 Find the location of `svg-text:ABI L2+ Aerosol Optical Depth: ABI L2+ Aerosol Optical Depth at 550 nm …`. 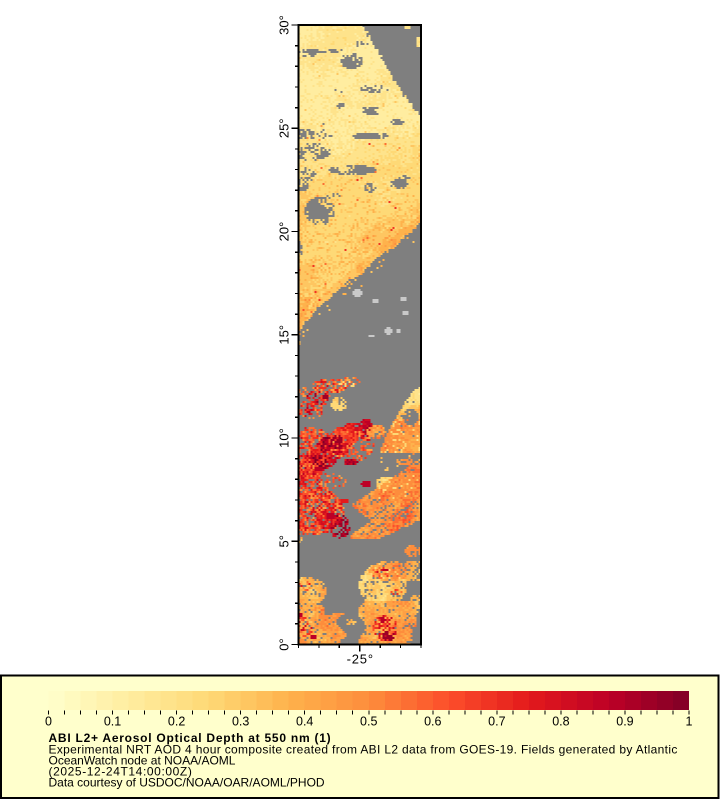

svg-text:ABI L2+ Aerosol Optical Depth: ABI L2+ Aerosol Optical Depth at 550 nm … is located at coordinates (190, 738).